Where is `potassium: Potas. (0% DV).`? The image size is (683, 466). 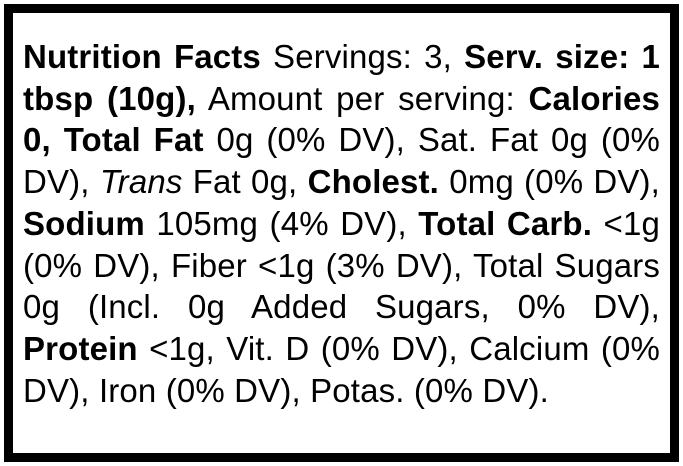
potassium: Potas. (0% DV). is located at coordinates (429, 390).